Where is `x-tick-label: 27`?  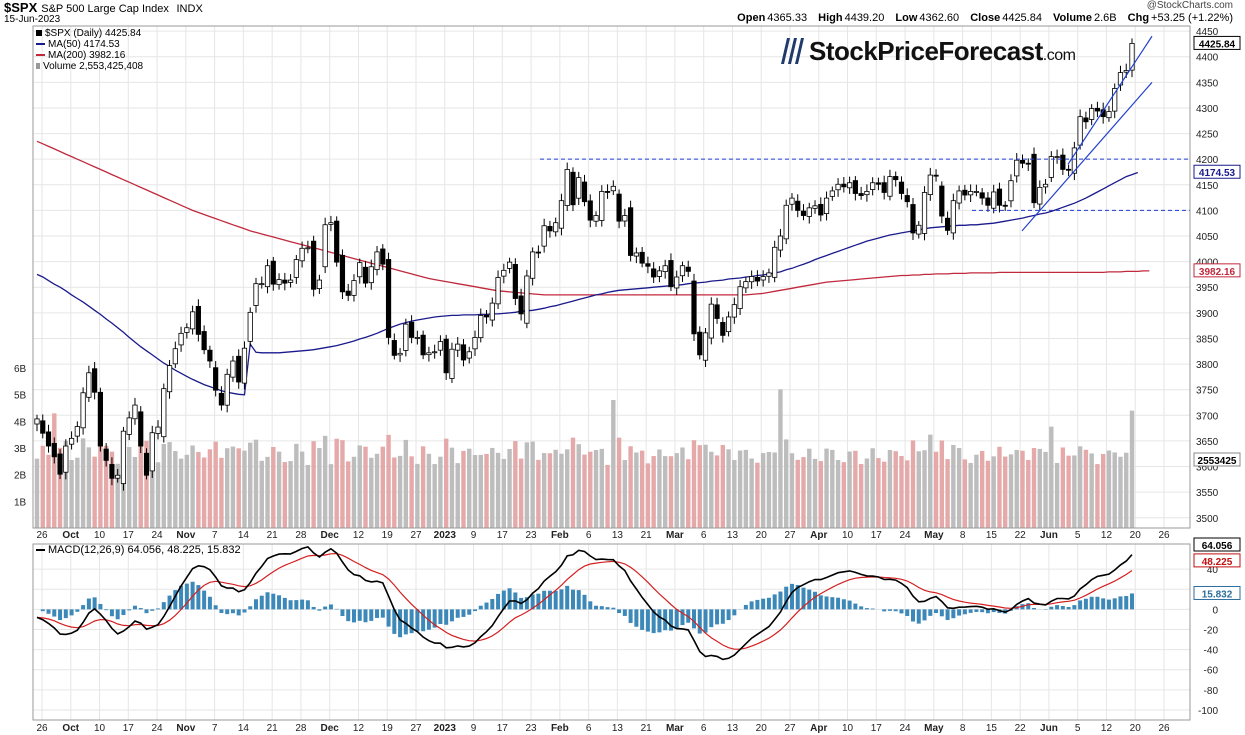
x-tick-label: 27 is located at coordinates (416, 535).